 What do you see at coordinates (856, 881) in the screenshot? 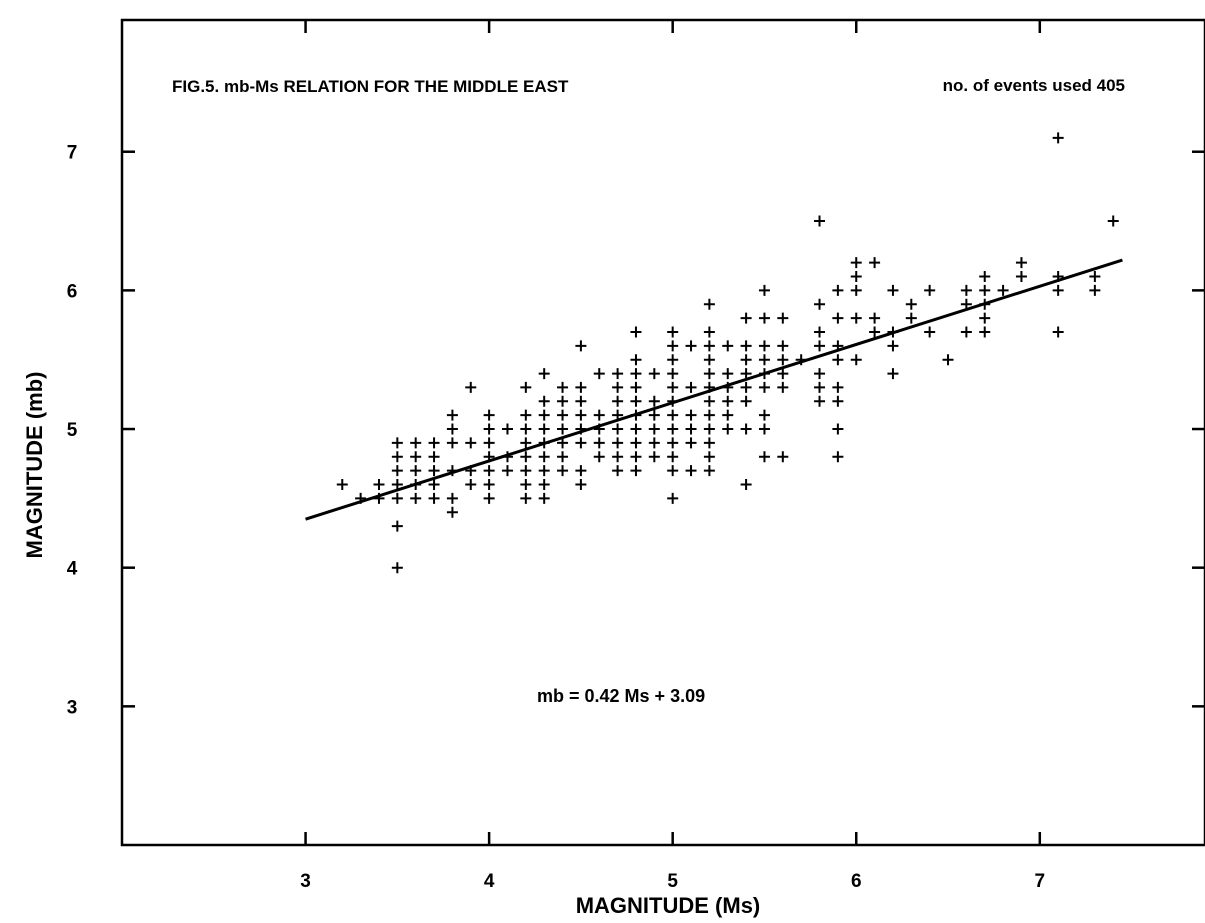
I see `x-tick-label: 6` at bounding box center [856, 881].